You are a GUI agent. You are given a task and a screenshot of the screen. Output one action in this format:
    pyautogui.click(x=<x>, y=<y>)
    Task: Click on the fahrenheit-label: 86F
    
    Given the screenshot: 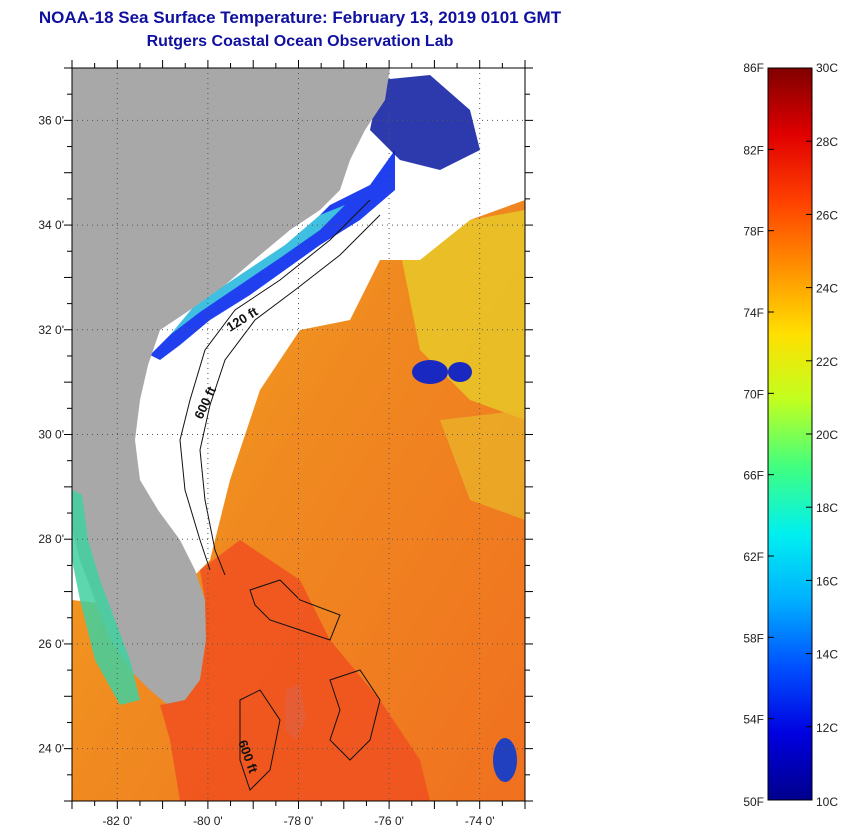 What is the action you would take?
    pyautogui.click(x=753, y=68)
    